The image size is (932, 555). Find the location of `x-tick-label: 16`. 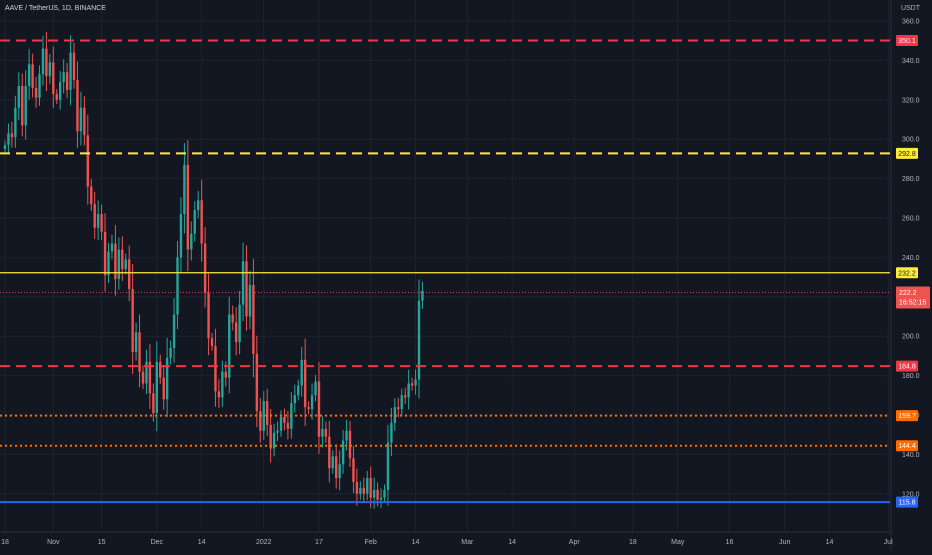

x-tick-label: 16 is located at coordinates (730, 542).